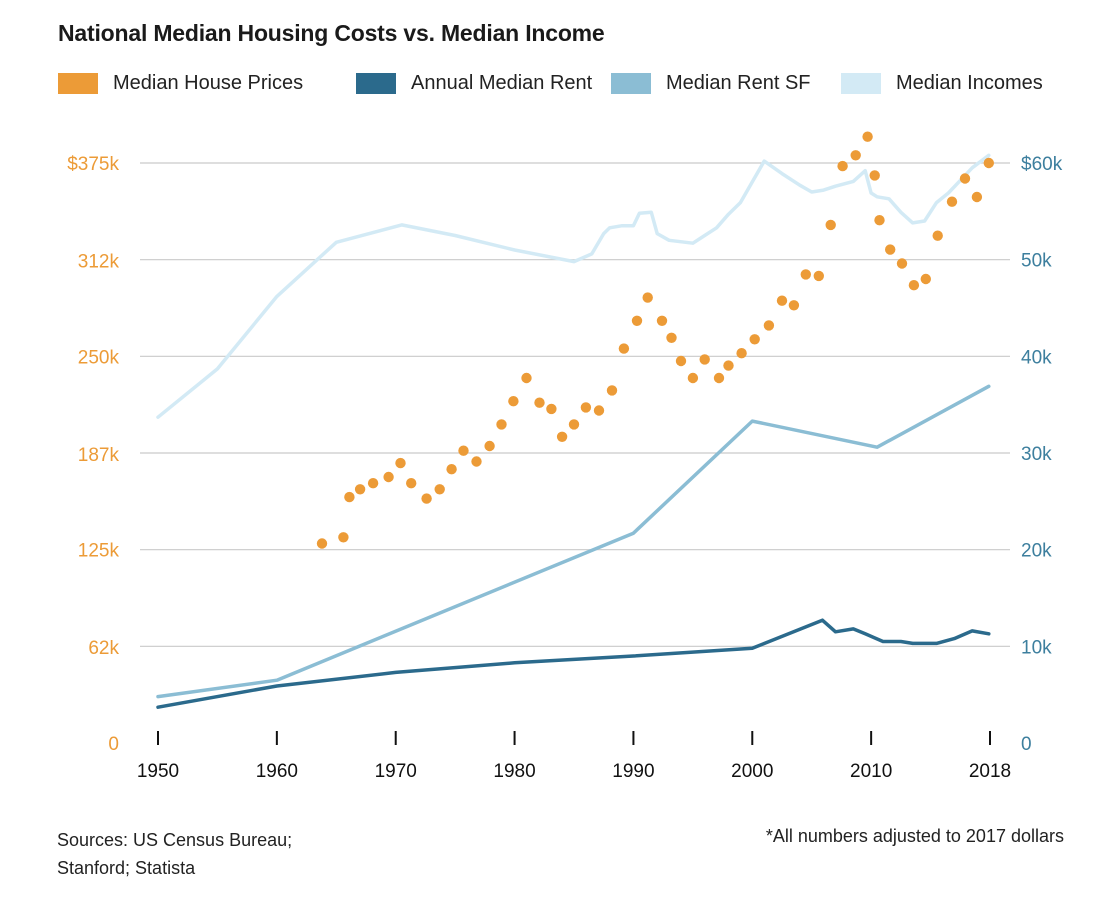  What do you see at coordinates (990, 771) in the screenshot?
I see `x-axis-tick-label: 2018` at bounding box center [990, 771].